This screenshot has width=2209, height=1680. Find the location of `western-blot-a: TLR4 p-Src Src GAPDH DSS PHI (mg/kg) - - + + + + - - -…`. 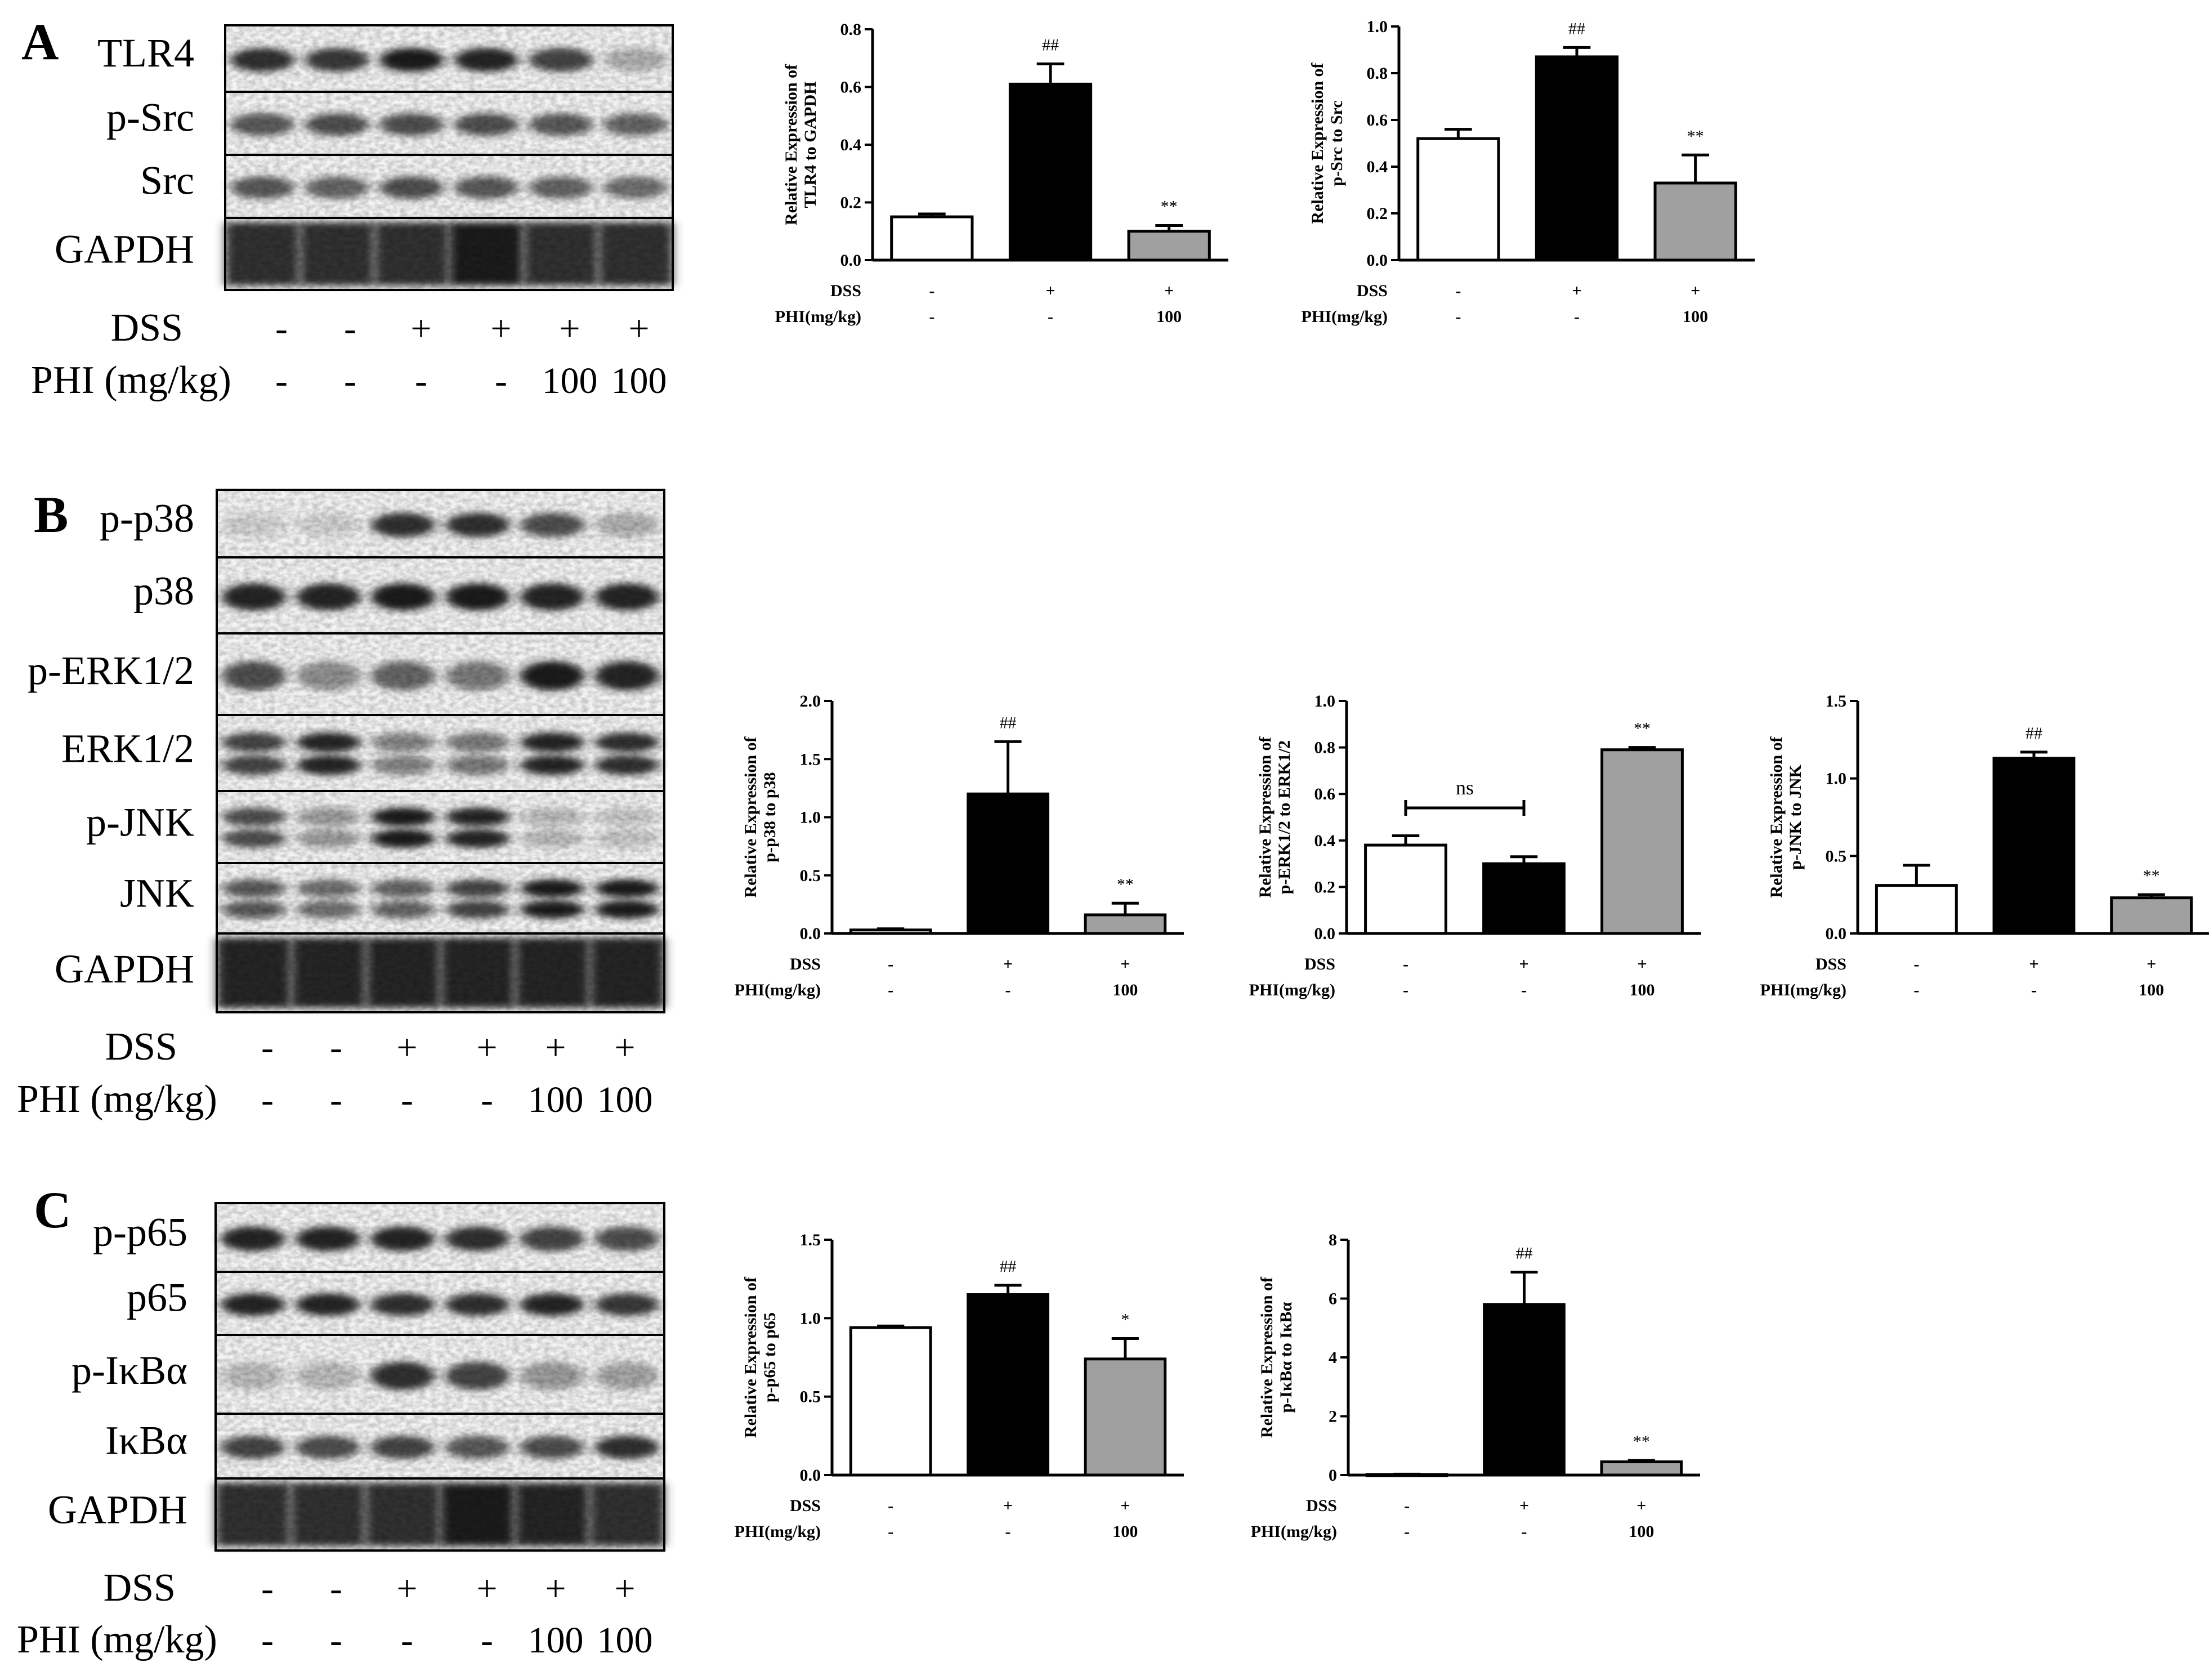

western-blot-a: TLR4 p-Src Src GAPDH DSS PHI (mg/kg) - - + + + + - - -… is located at coordinates (352, 213).